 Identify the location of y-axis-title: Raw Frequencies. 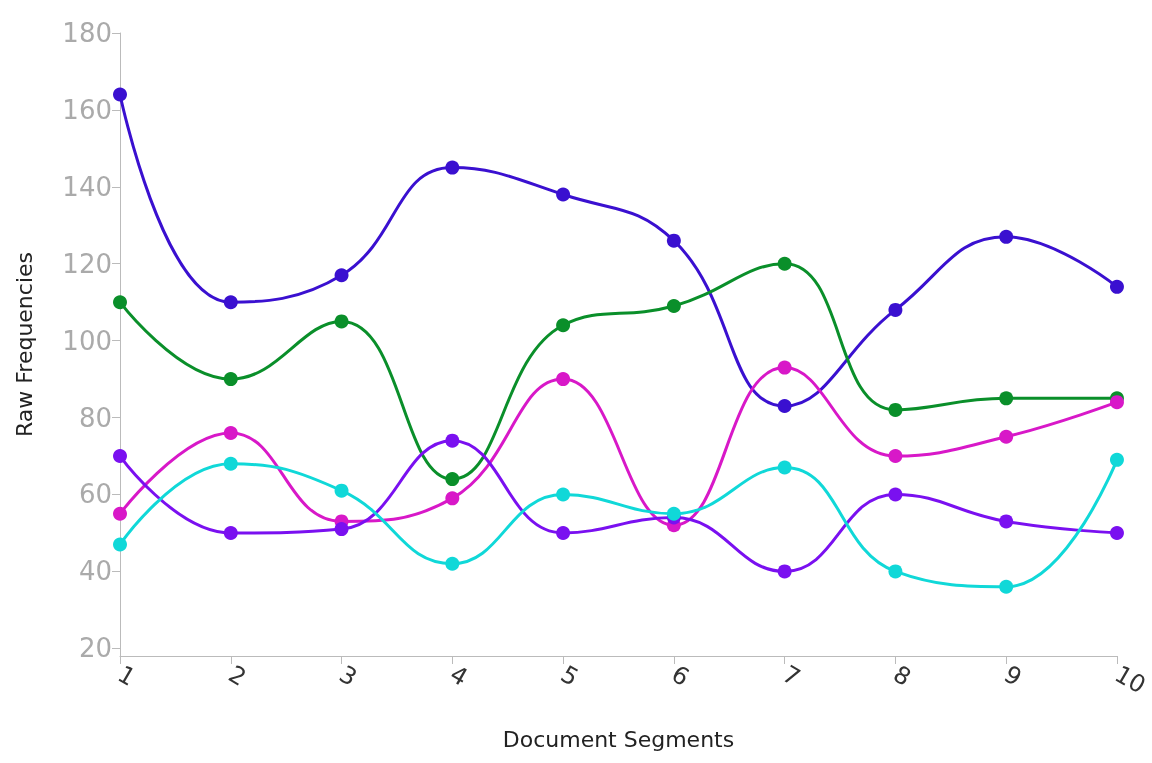
(24, 344).